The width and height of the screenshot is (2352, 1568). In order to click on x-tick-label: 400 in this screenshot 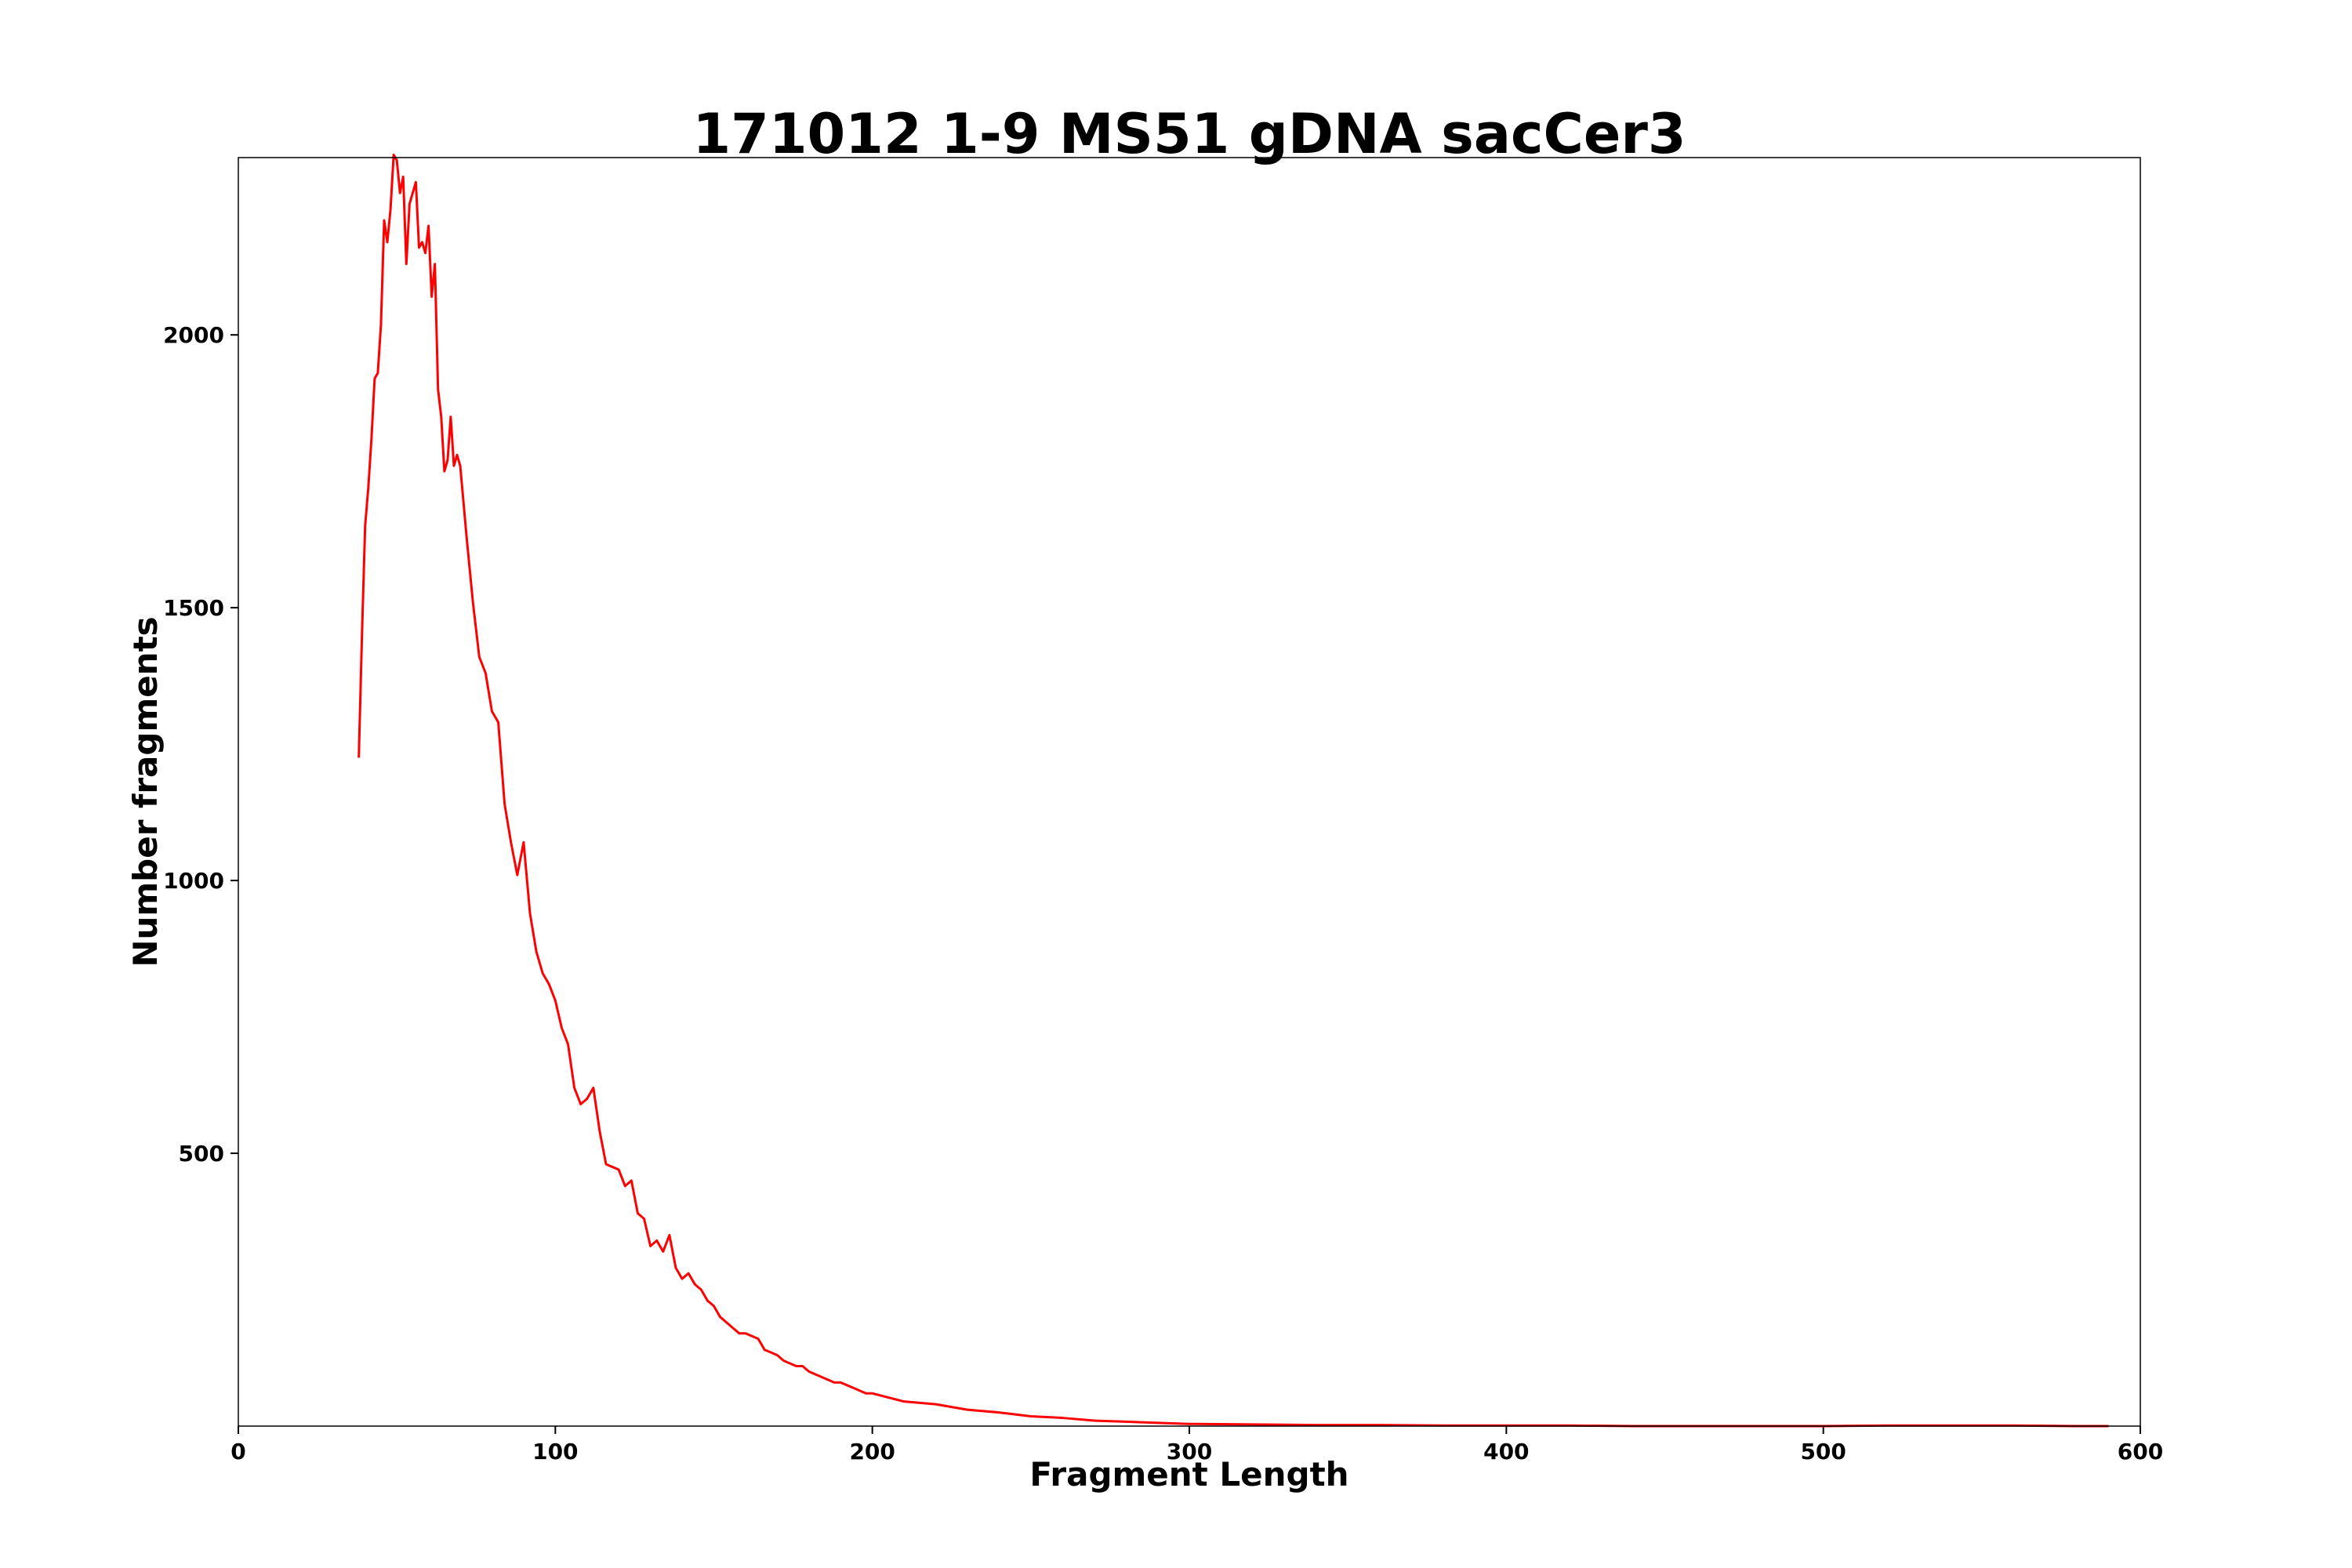, I will do `click(1506, 1452)`.